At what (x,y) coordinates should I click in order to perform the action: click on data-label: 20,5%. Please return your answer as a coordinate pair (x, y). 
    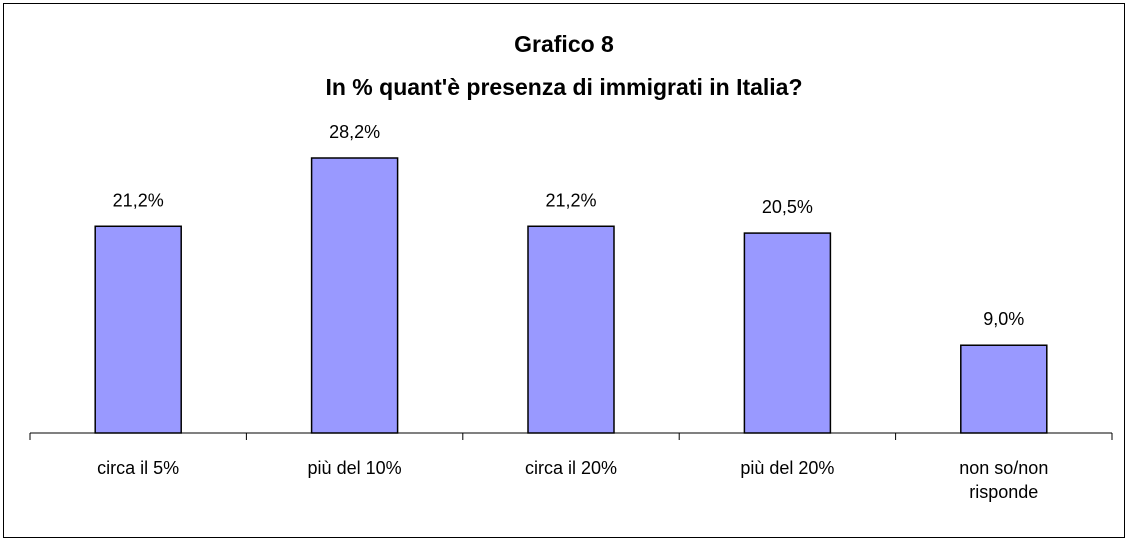
    Looking at the image, I should click on (787, 207).